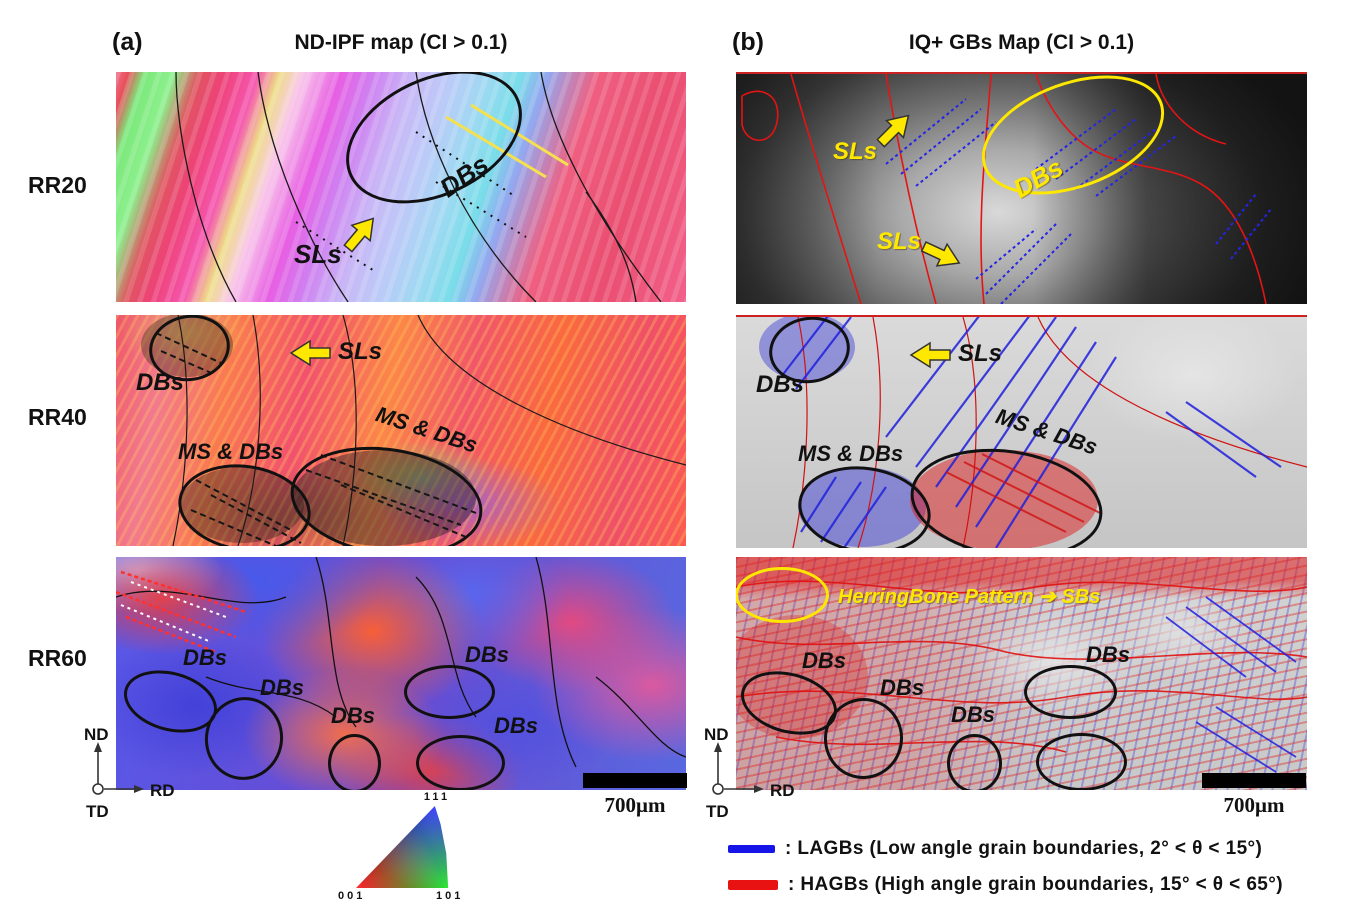 This screenshot has height=923, width=1345. I want to click on panel-b-tag: (b), so click(748, 42).